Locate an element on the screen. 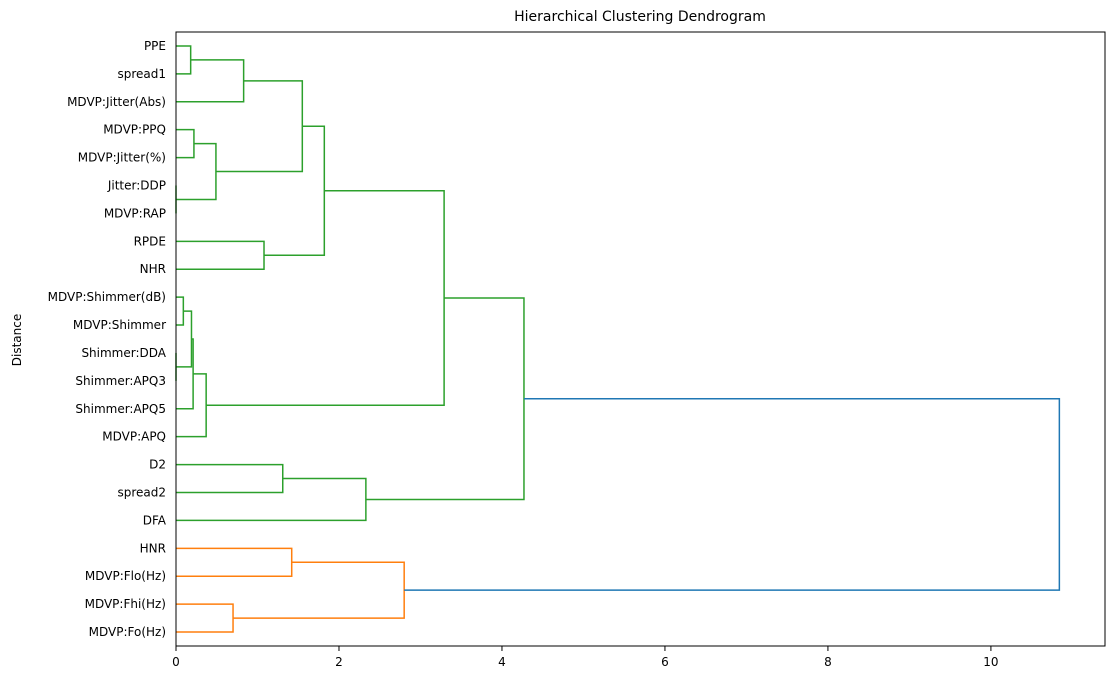 This screenshot has width=1116, height=680. leaf-label: MDVP:Fo(Hz) is located at coordinates (127, 632).